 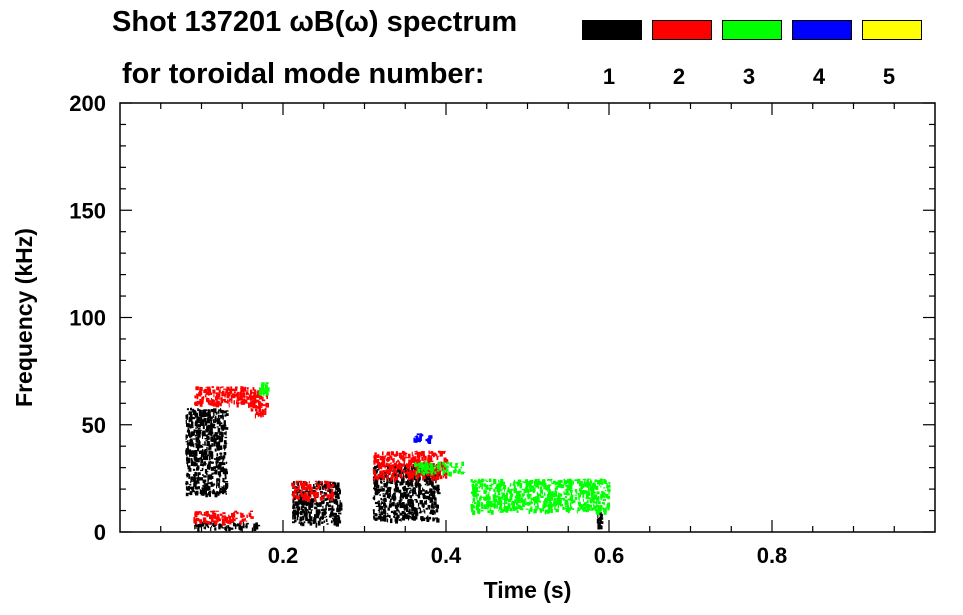 I want to click on x-tick-label: 0.2, so click(x=283, y=555).